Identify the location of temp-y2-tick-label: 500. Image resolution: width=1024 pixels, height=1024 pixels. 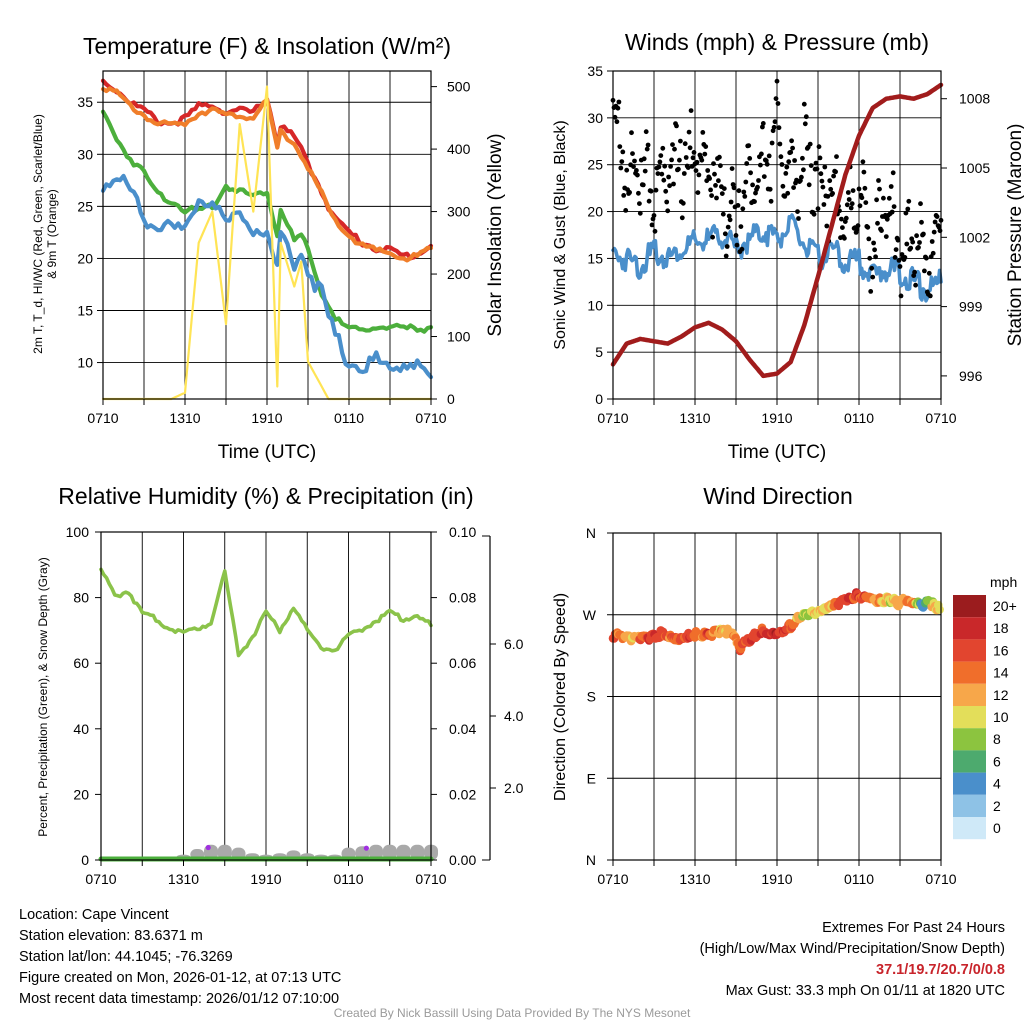
(459, 87).